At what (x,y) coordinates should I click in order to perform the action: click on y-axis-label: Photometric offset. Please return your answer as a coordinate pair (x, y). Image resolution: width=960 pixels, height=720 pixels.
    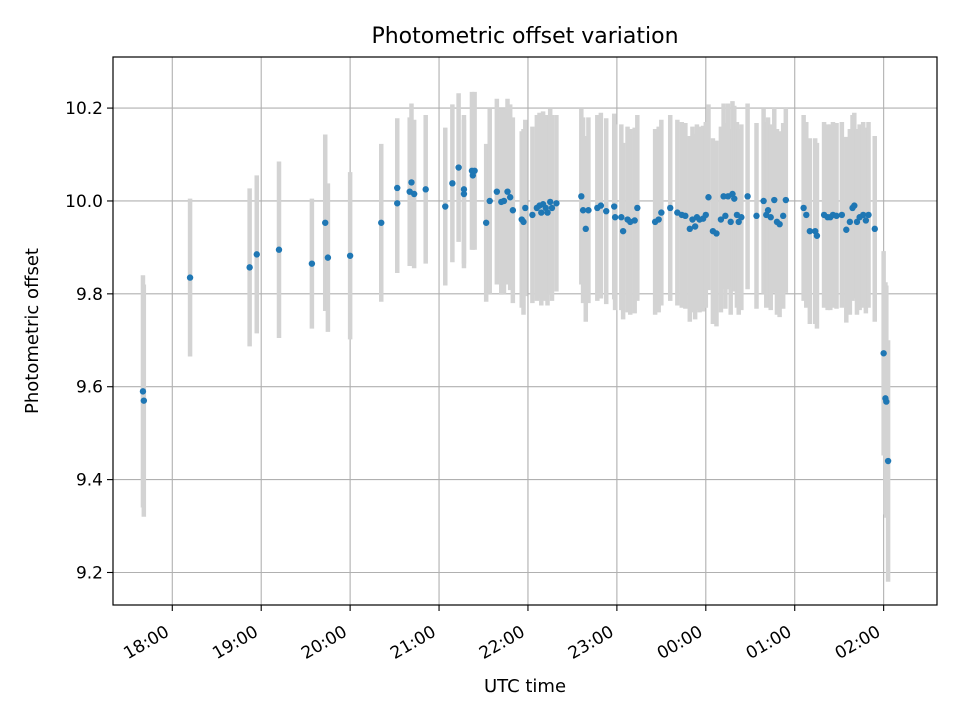
    Looking at the image, I should click on (32, 331).